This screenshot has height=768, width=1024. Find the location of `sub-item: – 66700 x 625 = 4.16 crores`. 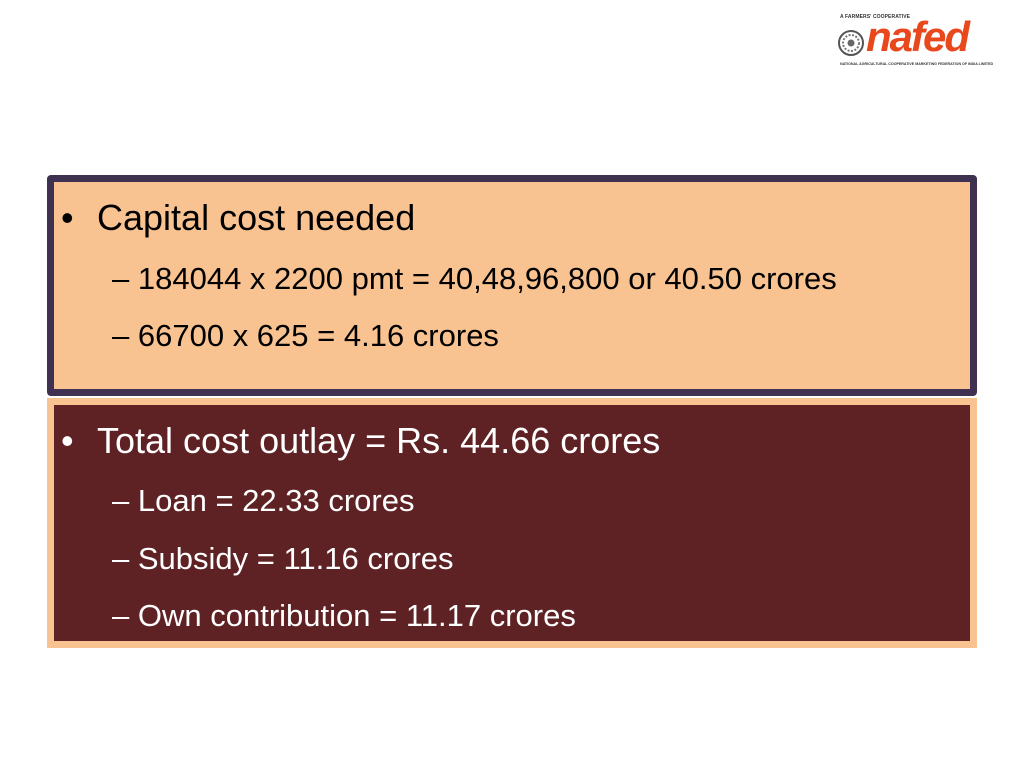

sub-item: – 66700 x 625 = 4.16 crores is located at coordinates (305, 336).